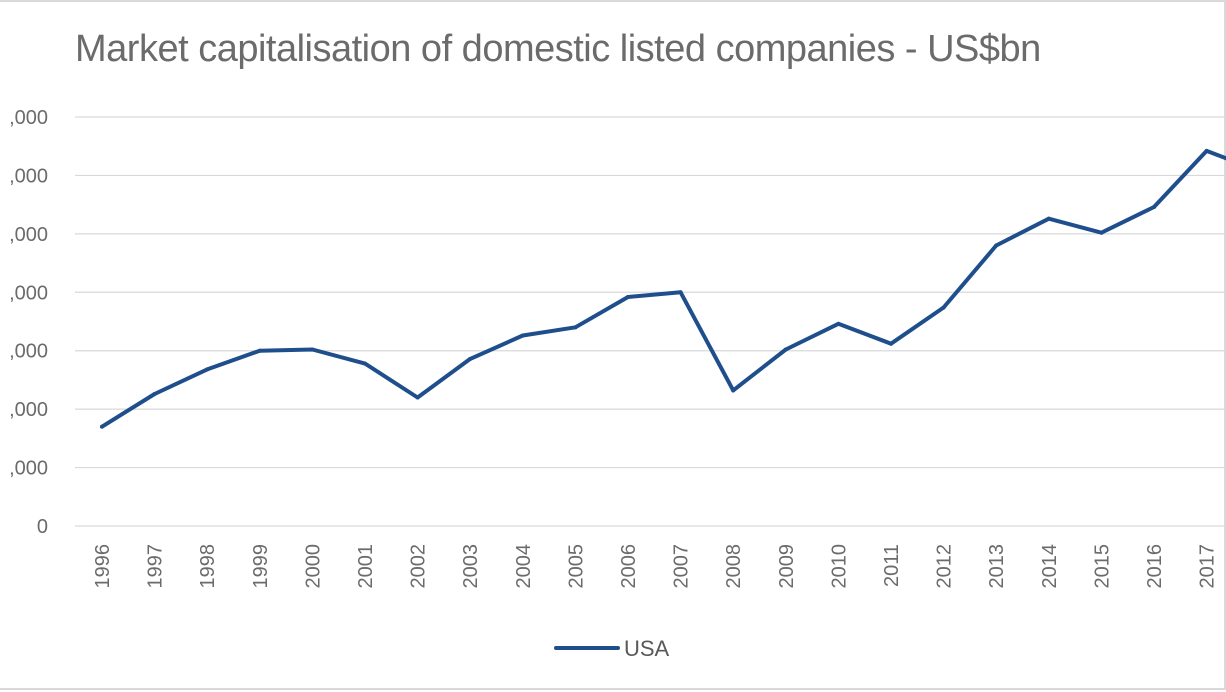 Image resolution: width=1226 pixels, height=692 pixels. What do you see at coordinates (1155, 566) in the screenshot?
I see `x-tick-label: 2016` at bounding box center [1155, 566].